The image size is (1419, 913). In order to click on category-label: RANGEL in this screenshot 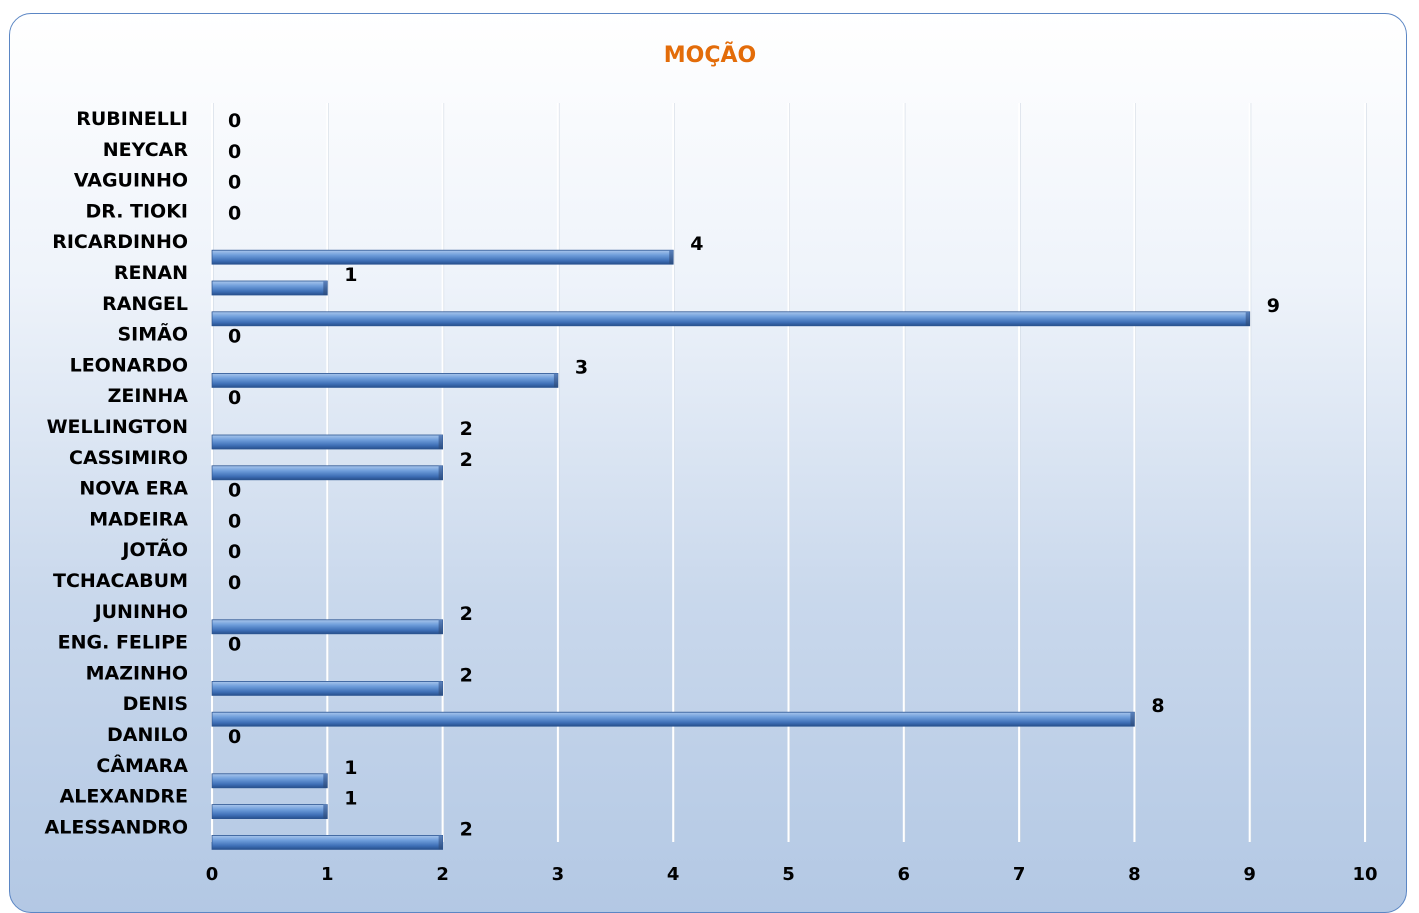, I will do `click(145, 304)`.